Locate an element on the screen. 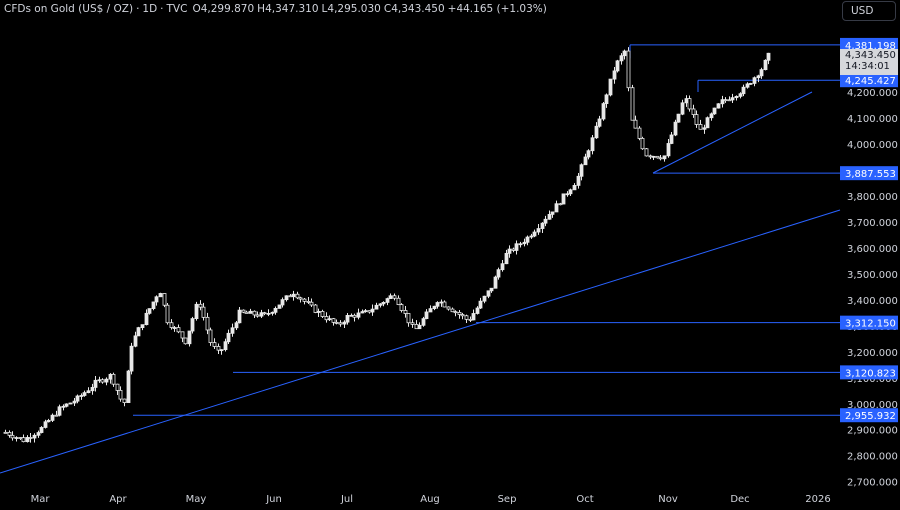 The image size is (900, 510). x-tick-label: Nov is located at coordinates (668, 499).